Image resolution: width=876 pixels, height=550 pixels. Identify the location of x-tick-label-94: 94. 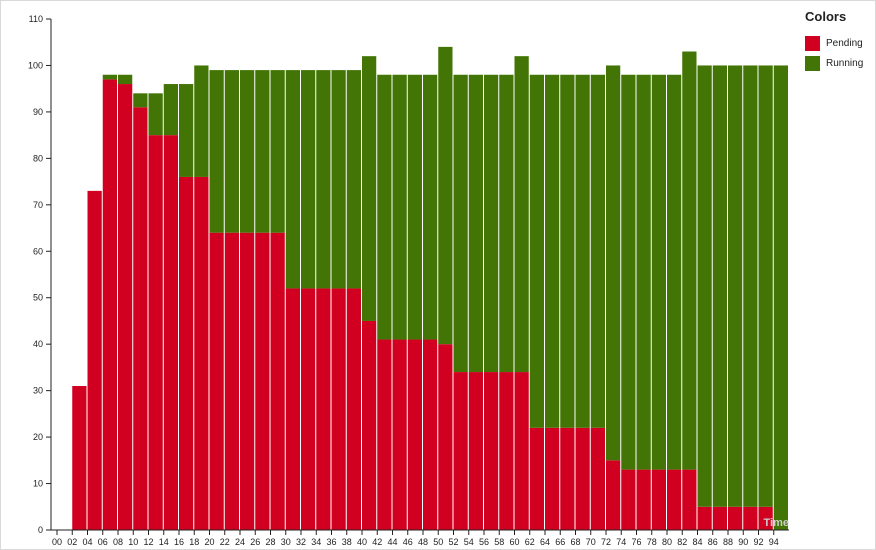
(774, 542).